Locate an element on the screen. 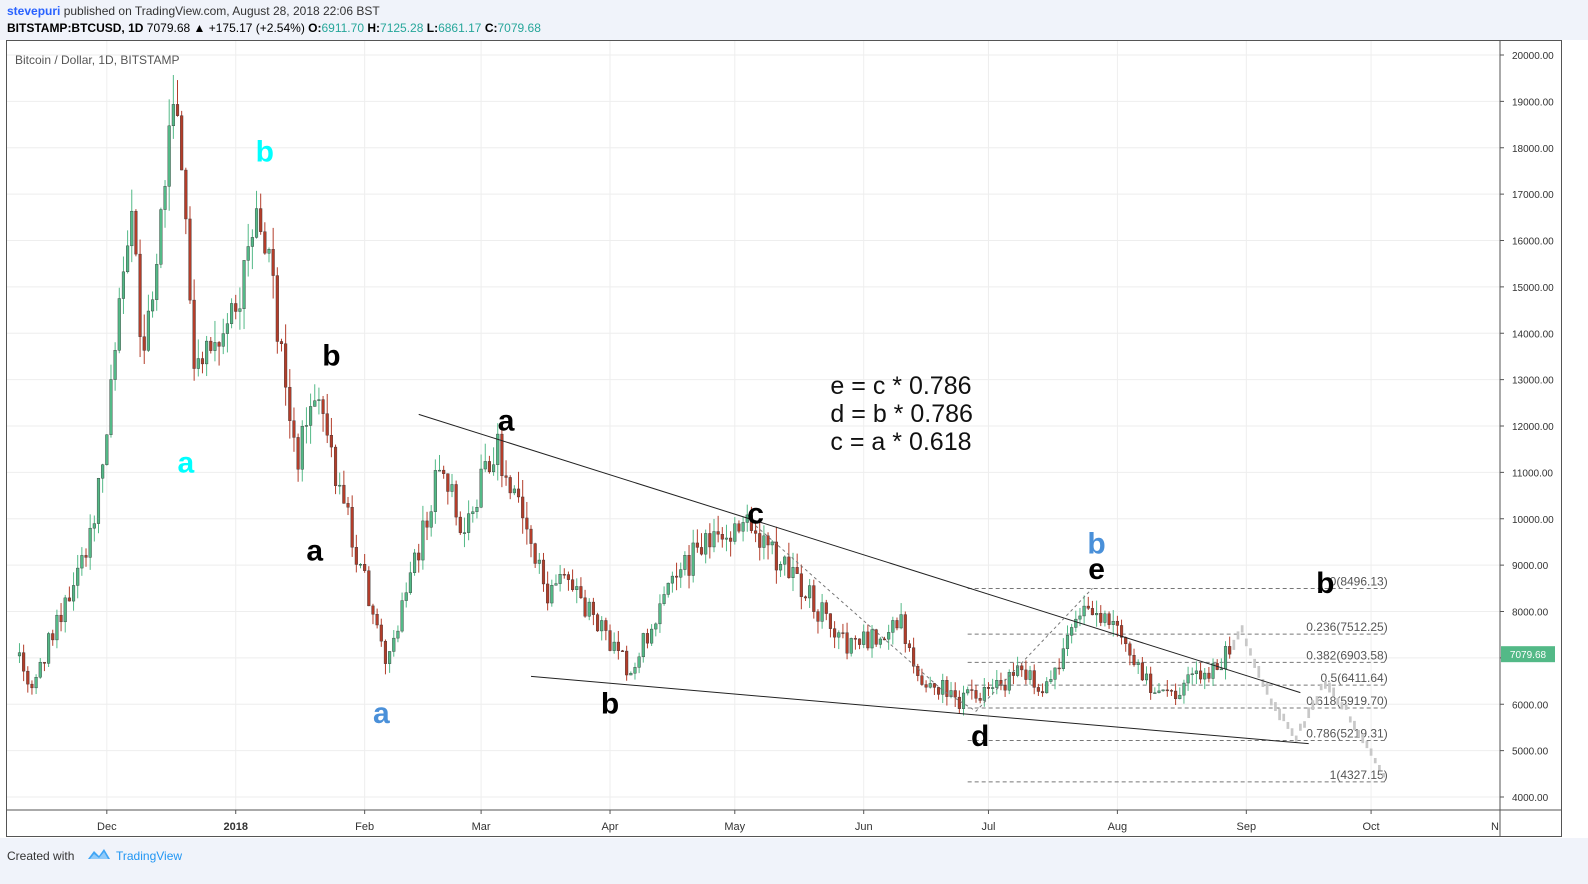  y-tick-label: 19000.00 is located at coordinates (1533, 102).